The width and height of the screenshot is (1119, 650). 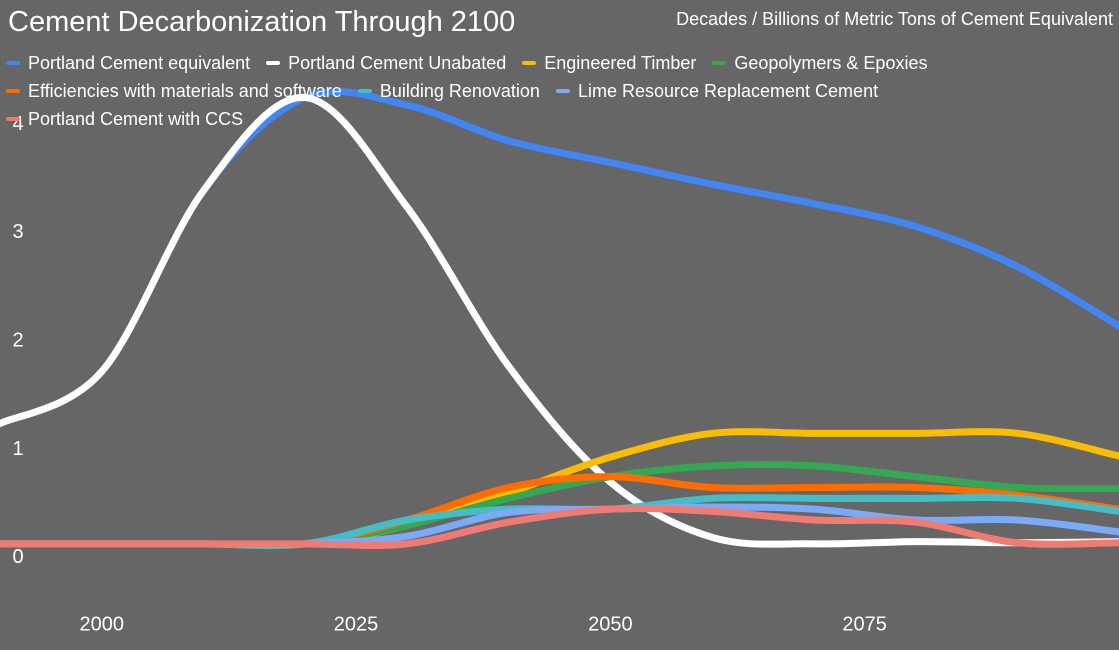 What do you see at coordinates (459, 90) in the screenshot?
I see `legend-label: Building Renovation` at bounding box center [459, 90].